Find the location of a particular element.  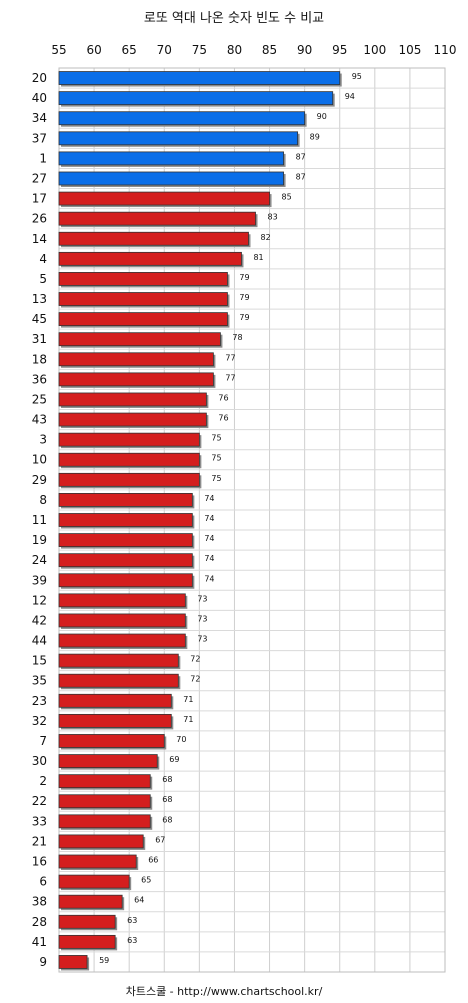

value-label: 82 is located at coordinates (265, 237).